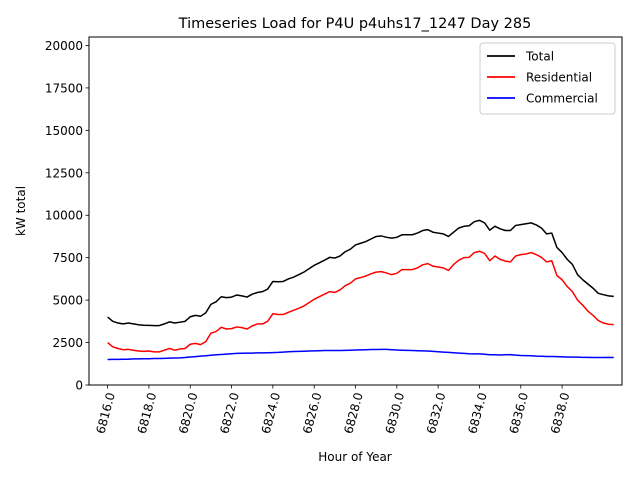  What do you see at coordinates (67, 301) in the screenshot?
I see `y-tick-label: 5000` at bounding box center [67, 301].